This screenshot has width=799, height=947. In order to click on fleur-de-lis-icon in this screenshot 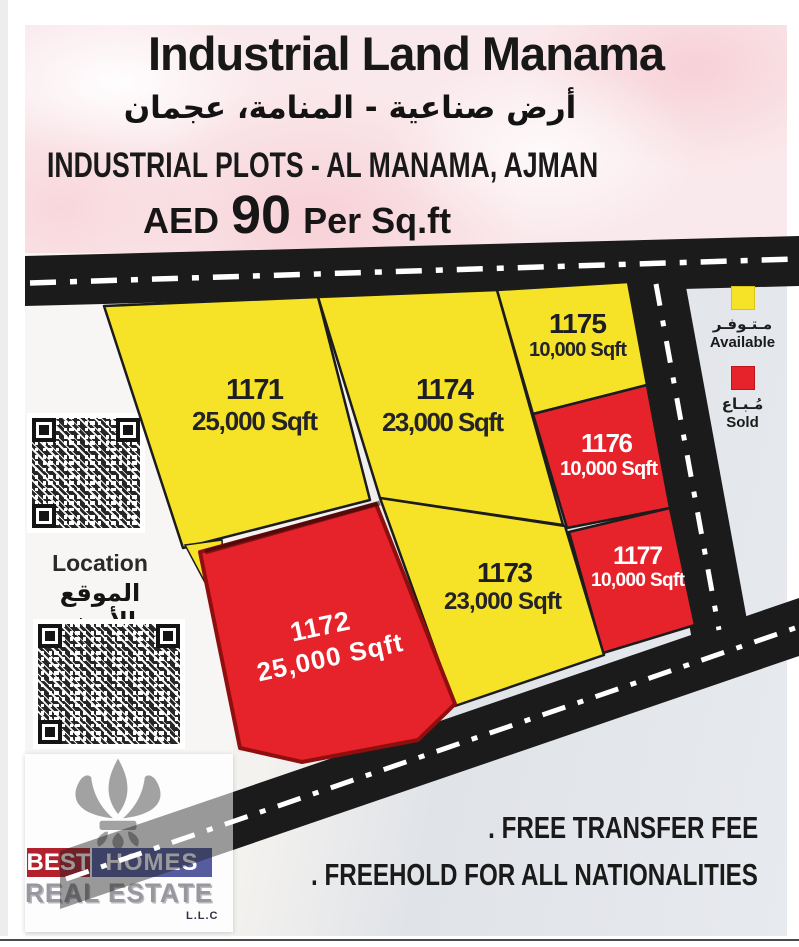, I will do `click(118, 804)`.